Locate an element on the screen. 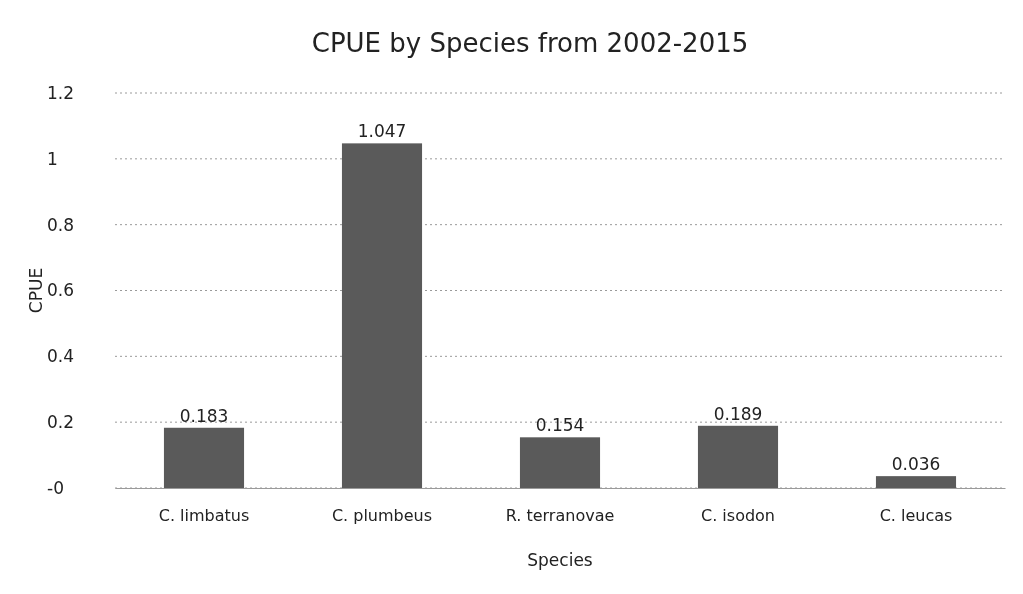 This screenshot has height=594, width=1023. y-tick-label: 1.2 is located at coordinates (61, 92).